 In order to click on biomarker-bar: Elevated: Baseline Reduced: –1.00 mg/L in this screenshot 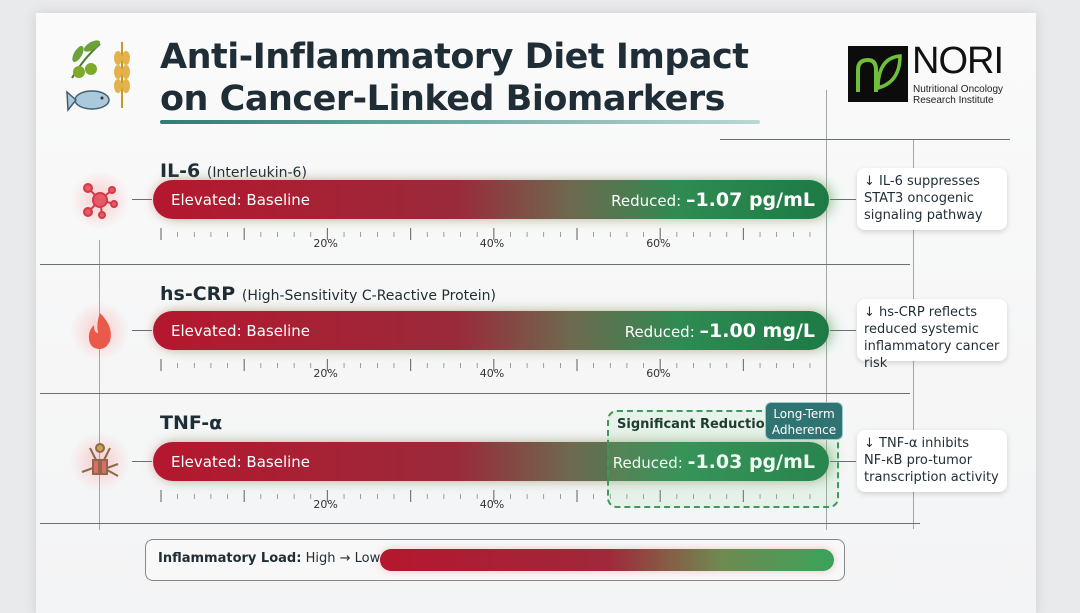, I will do `click(491, 330)`.